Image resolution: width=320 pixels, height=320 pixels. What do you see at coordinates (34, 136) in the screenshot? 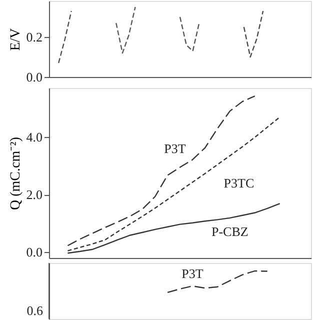
I see `y-tick-label: 4.0` at bounding box center [34, 136].